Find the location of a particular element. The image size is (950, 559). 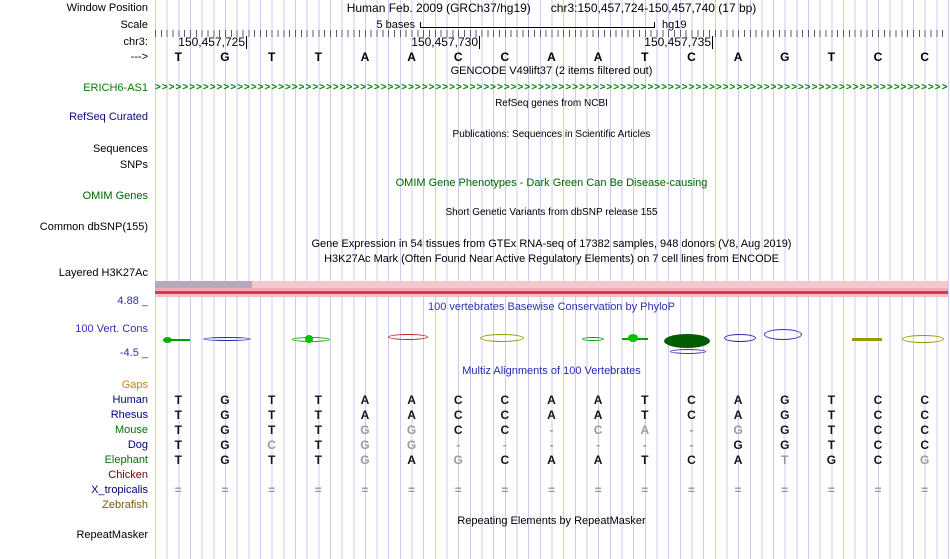

sequence-base: C is located at coordinates (458, 57).